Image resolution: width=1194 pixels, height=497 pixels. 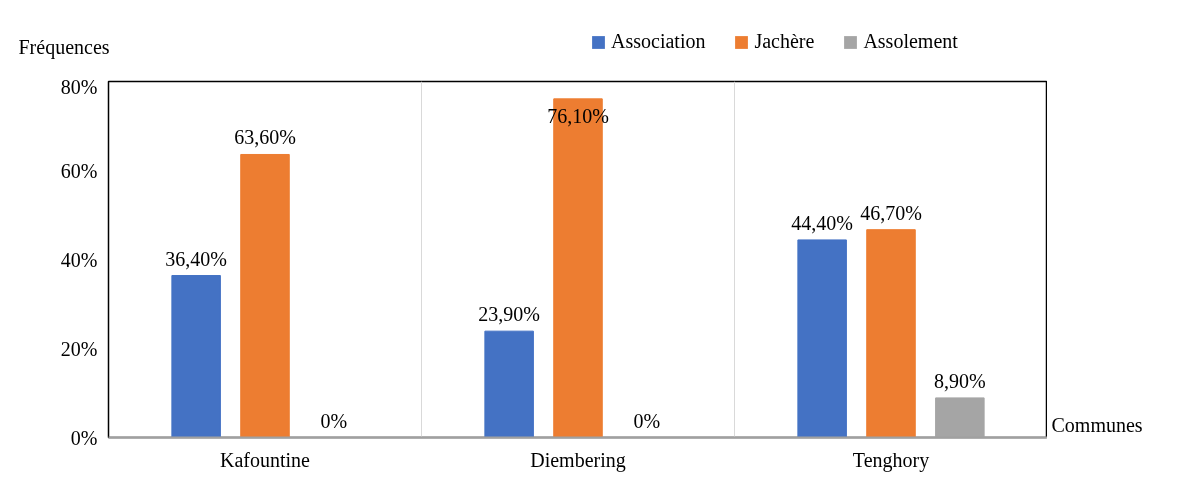 What do you see at coordinates (79, 170) in the screenshot?
I see `y-tick-label: 60%` at bounding box center [79, 170].